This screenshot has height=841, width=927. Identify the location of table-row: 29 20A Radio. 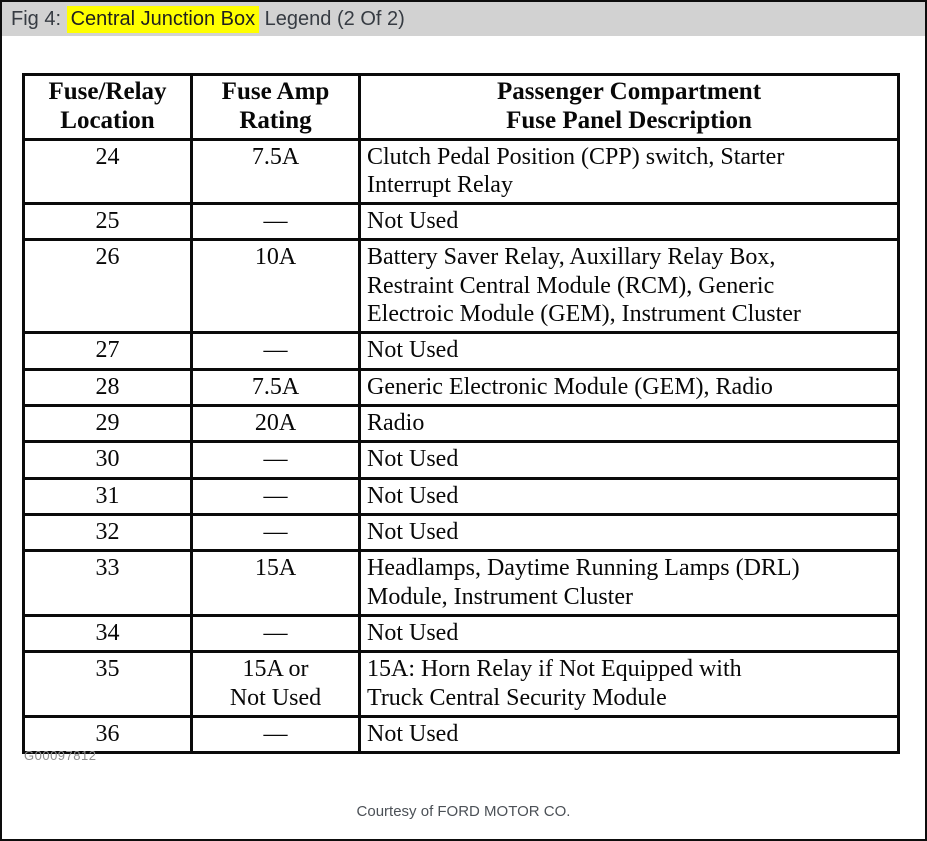
(461, 423).